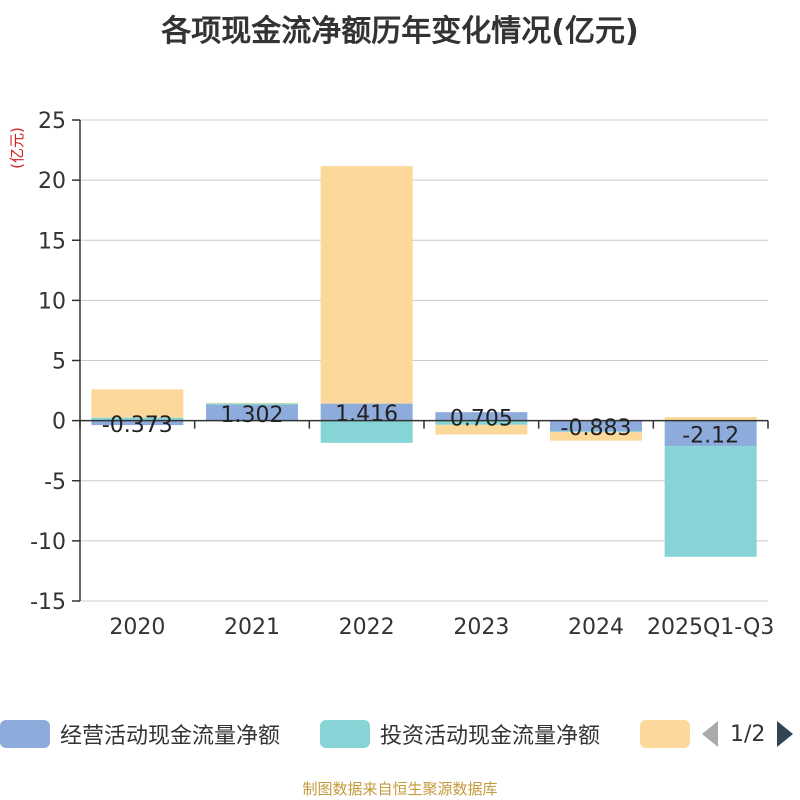 This screenshot has width=800, height=800. Describe the element at coordinates (252, 627) in the screenshot. I see `x-tick-label: 2021` at that location.